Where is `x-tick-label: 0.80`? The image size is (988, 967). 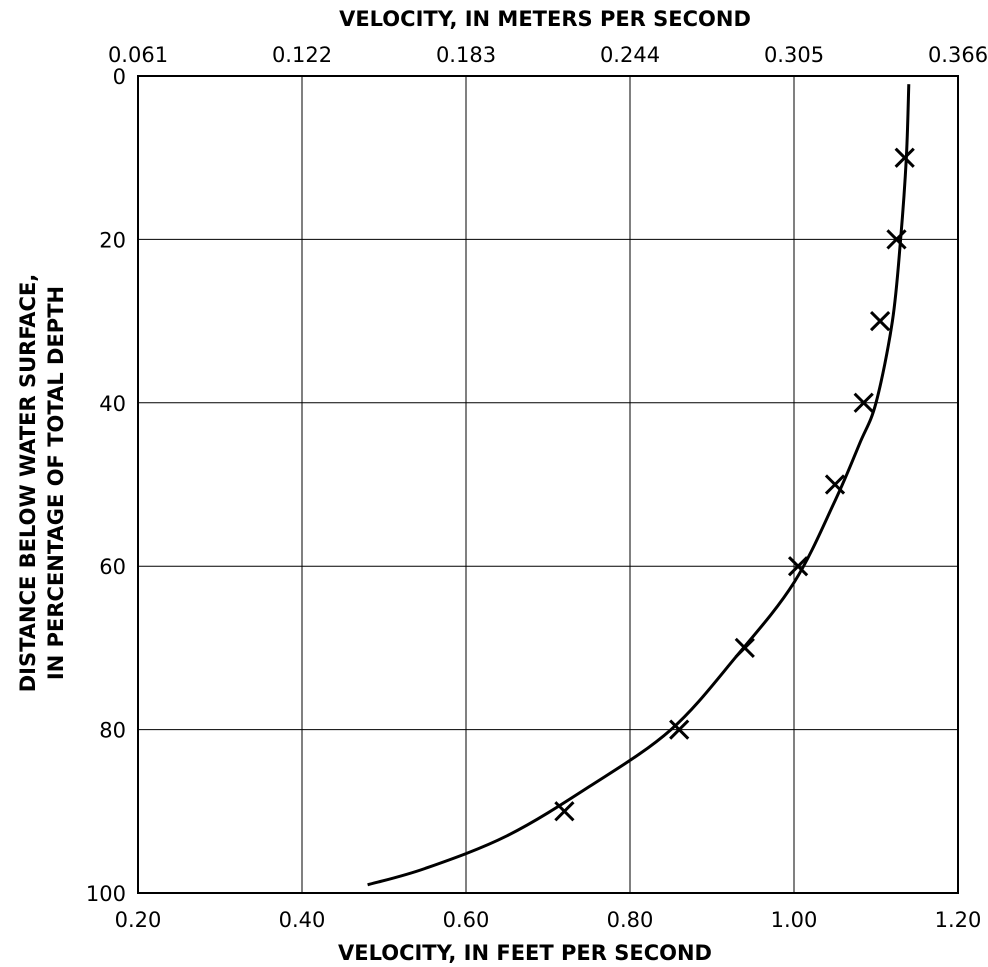 x-tick-label: 0.80 is located at coordinates (630, 920).